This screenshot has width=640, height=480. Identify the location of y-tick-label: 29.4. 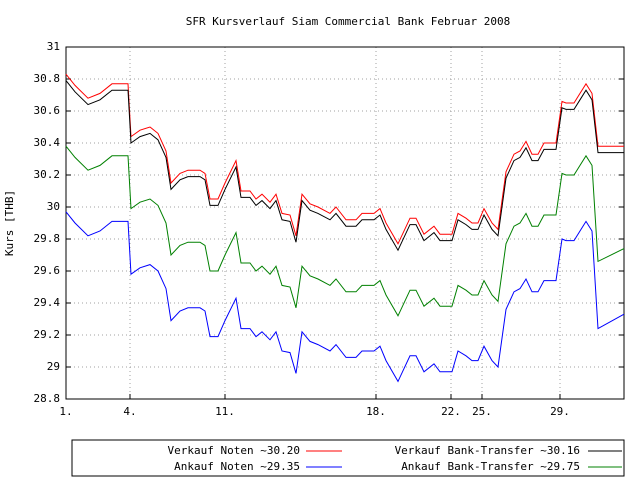
(47, 302).